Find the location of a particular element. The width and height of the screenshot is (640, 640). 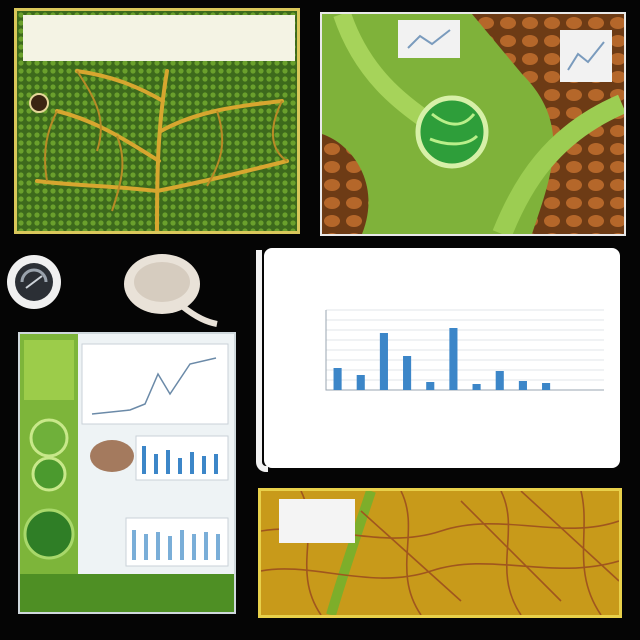

vein-network-panel is located at coordinates (440, 553).